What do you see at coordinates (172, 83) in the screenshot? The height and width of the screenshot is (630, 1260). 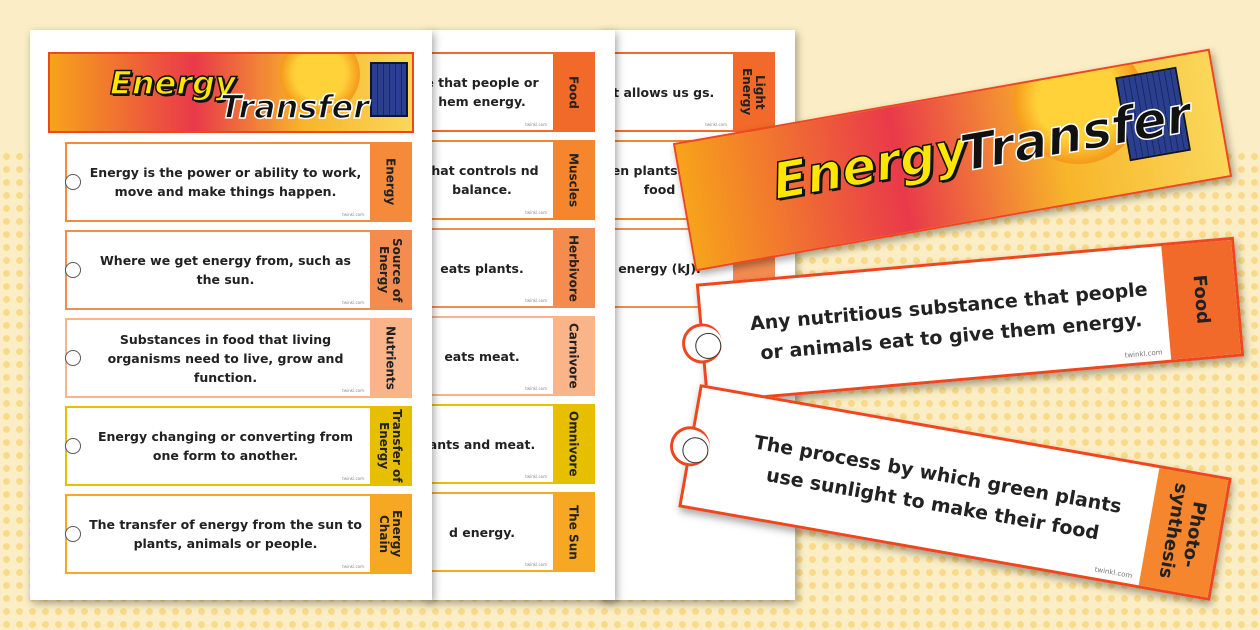 I see `title-word-1: Energy` at bounding box center [172, 83].